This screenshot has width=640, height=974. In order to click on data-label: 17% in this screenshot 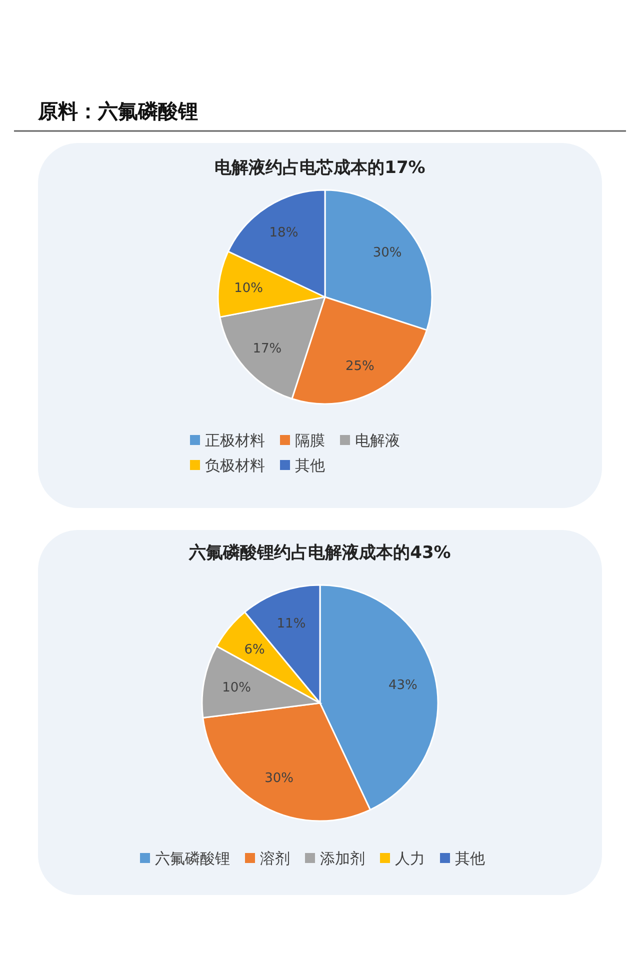, I will do `click(267, 348)`.